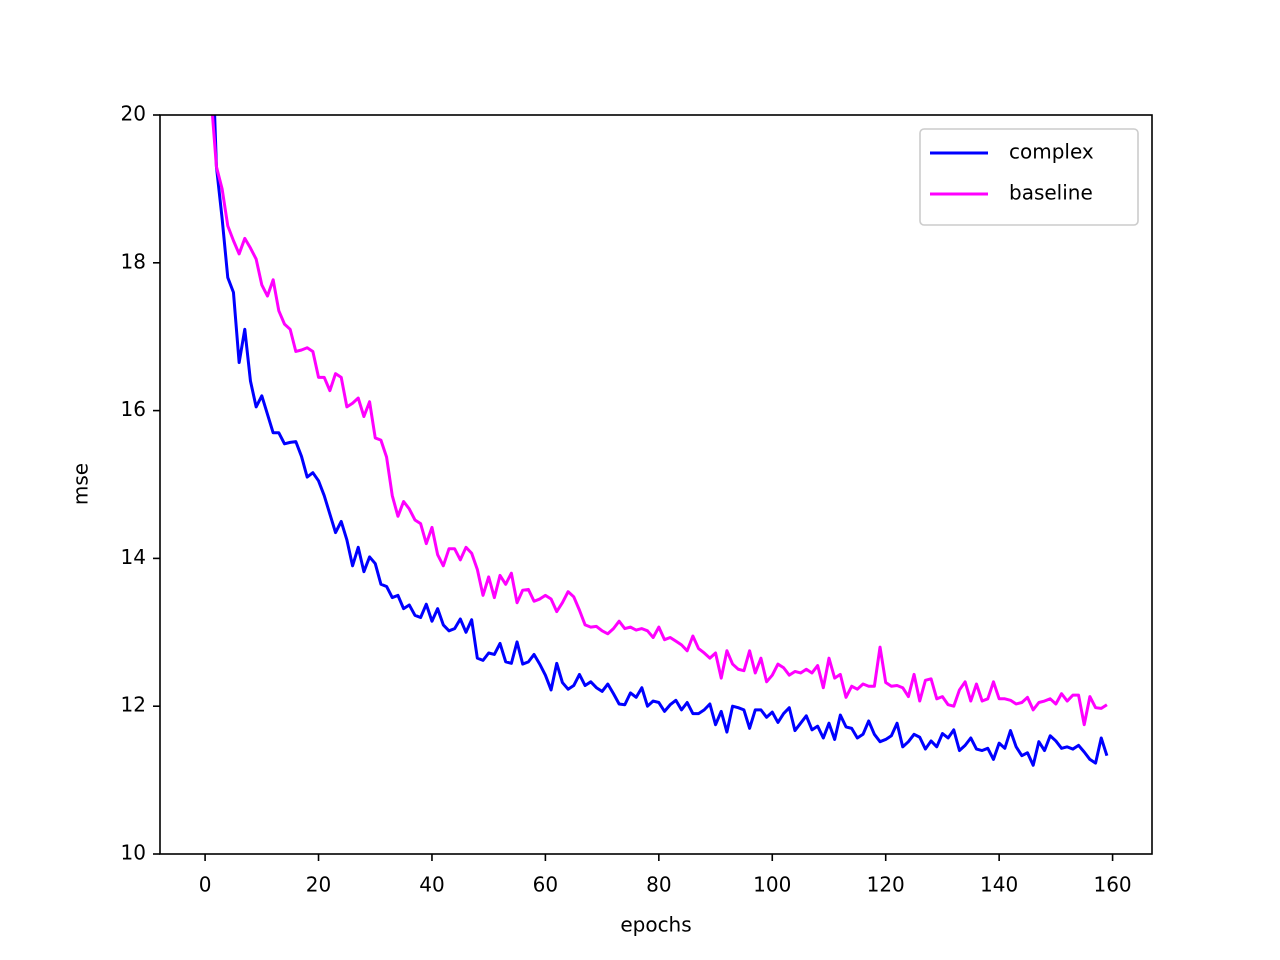  Describe the element at coordinates (999, 885) in the screenshot. I see `x-tick-label: 140` at that location.